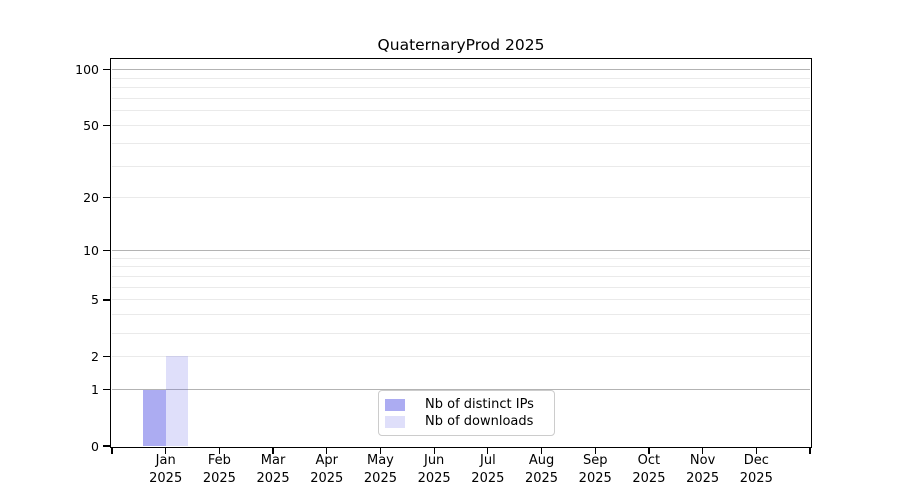 This screenshot has height=500, width=900. Describe the element at coordinates (702, 460) in the screenshot. I see `x-tick-label-line: Nov` at that location.